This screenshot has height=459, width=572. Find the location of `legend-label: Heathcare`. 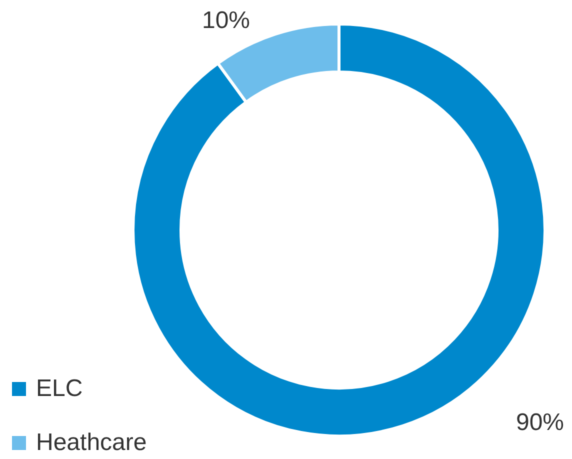

legend-label: Heathcare is located at coordinates (91, 442).